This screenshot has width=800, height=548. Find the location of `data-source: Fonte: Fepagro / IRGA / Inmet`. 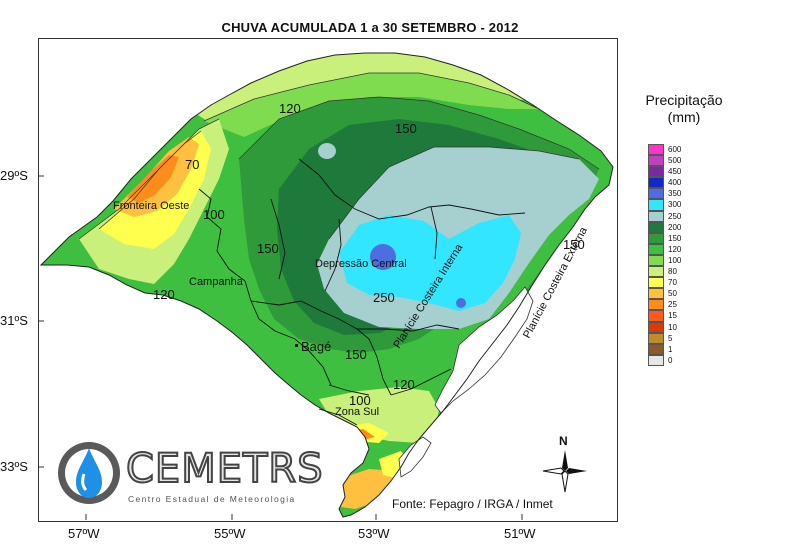

data-source: Fonte: Fepagro / IRGA / Inmet is located at coordinates (472, 504).